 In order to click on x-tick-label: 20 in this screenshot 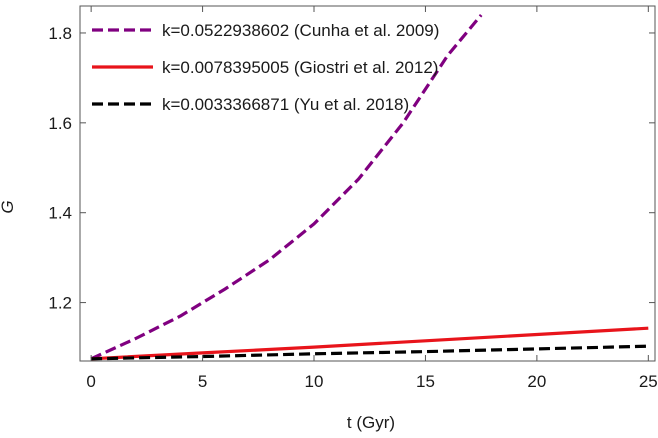, I will do `click(536, 381)`.